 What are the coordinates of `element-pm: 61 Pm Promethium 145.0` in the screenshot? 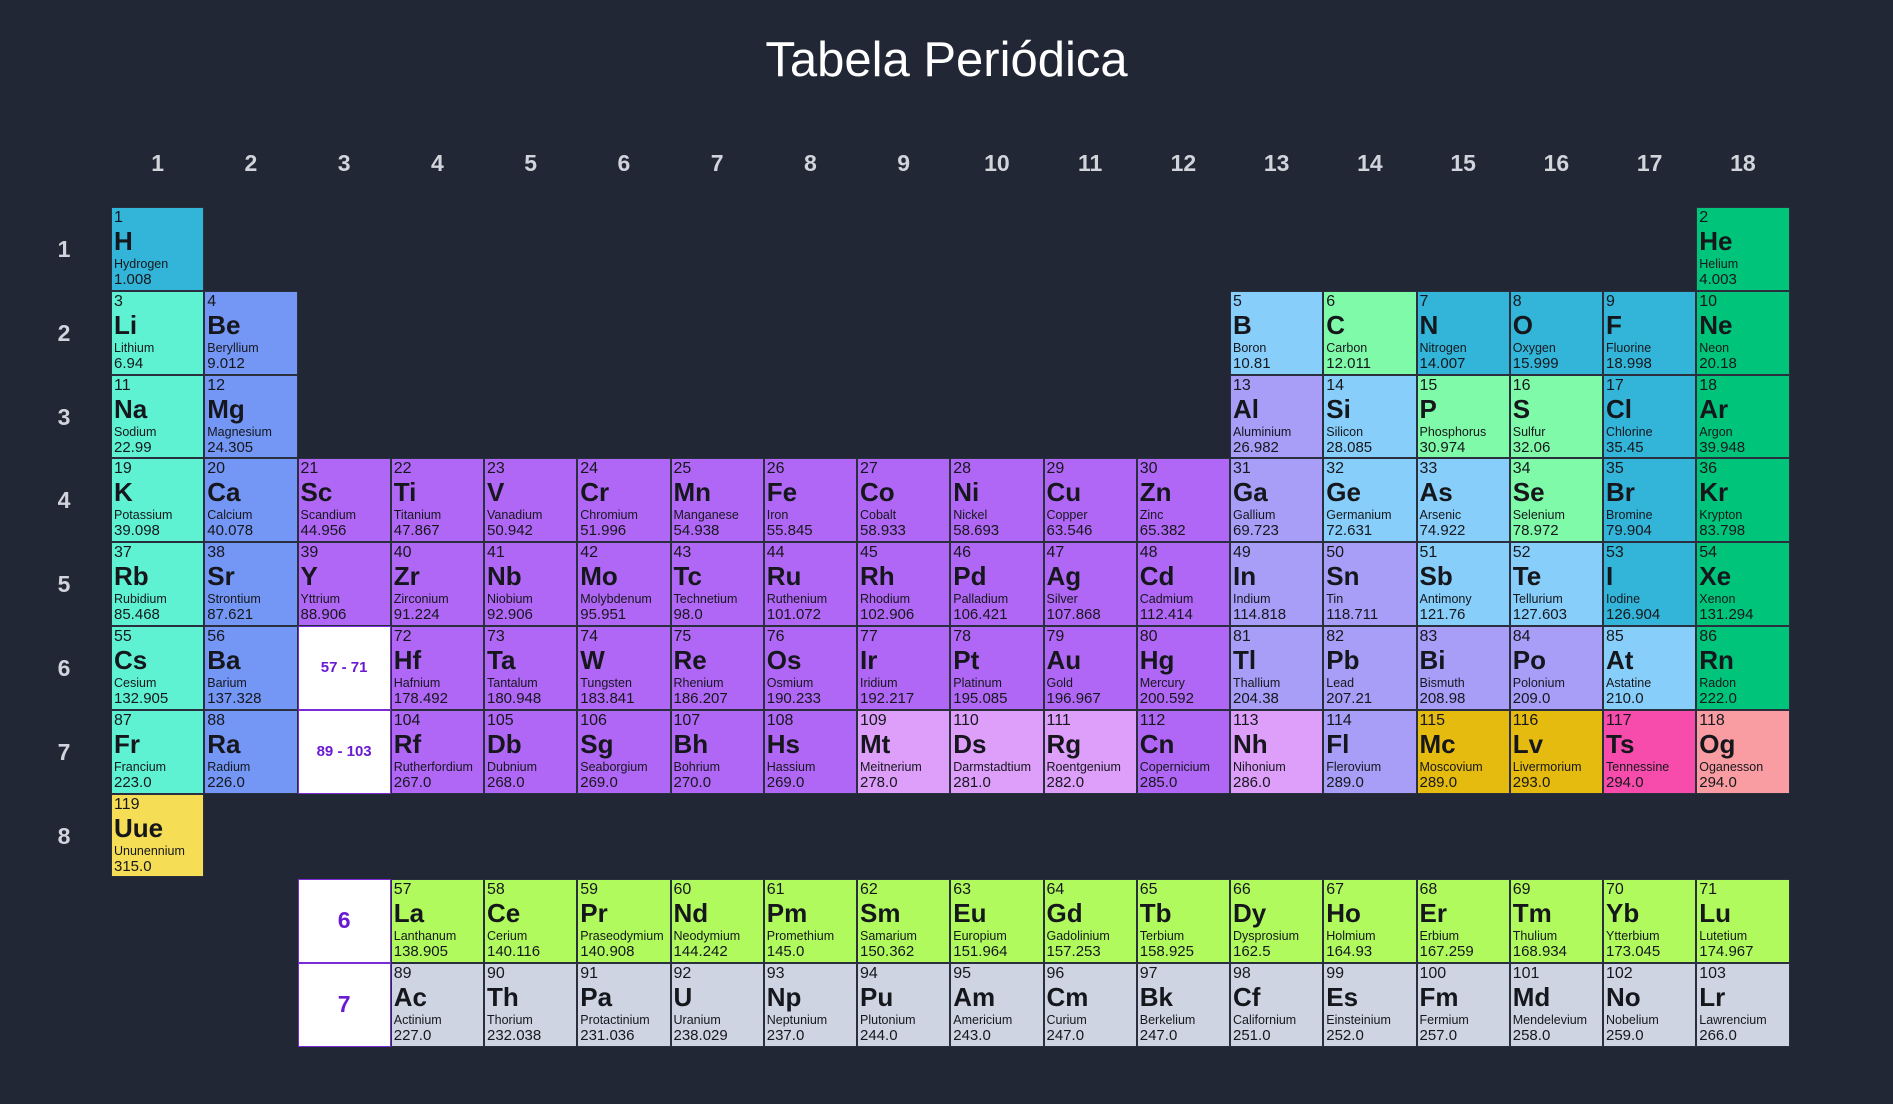 It's located at (810, 921).